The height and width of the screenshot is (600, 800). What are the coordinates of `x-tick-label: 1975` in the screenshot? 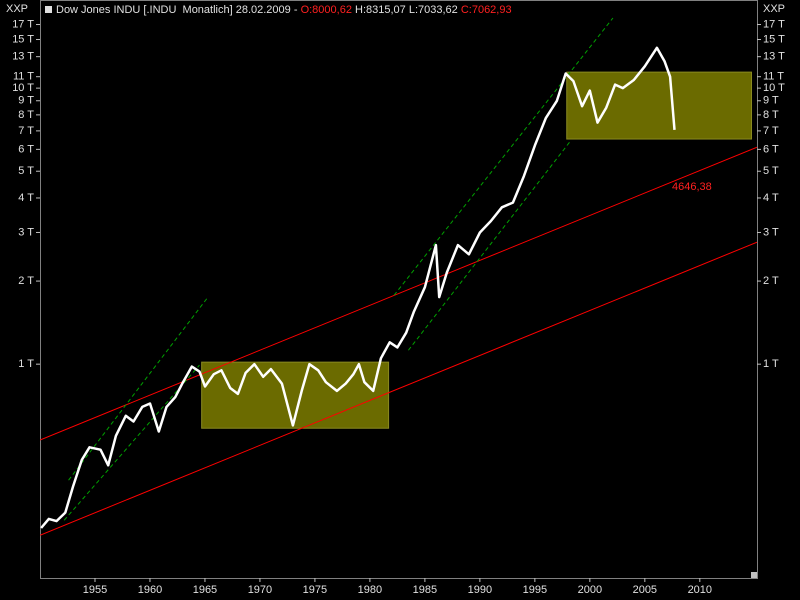 It's located at (315, 590).